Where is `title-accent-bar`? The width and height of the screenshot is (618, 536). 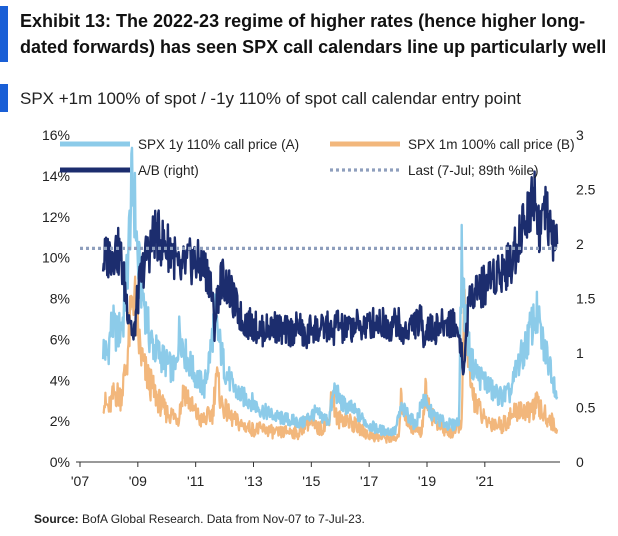
title-accent-bar is located at coordinates (4, 34).